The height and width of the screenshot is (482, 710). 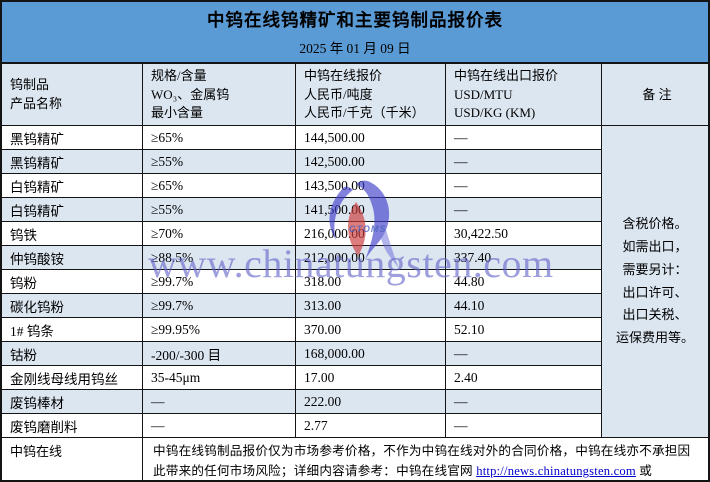 I want to click on cell-price-usd: 52.10, so click(x=524, y=330).